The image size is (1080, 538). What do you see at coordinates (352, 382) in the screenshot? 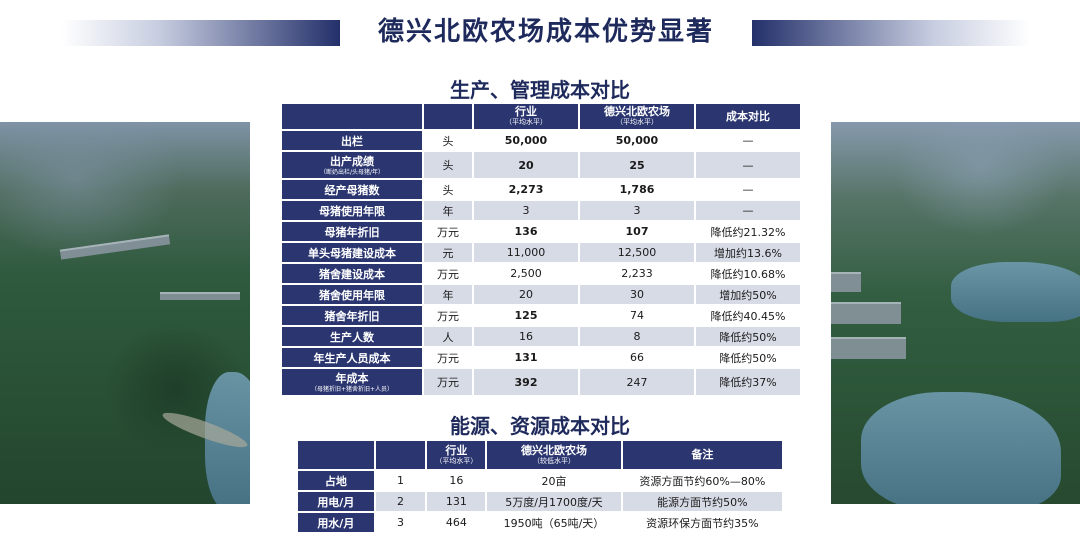
I see `row-label: 年成本 （母猪折旧+猪舍折旧+人员）` at bounding box center [352, 382].